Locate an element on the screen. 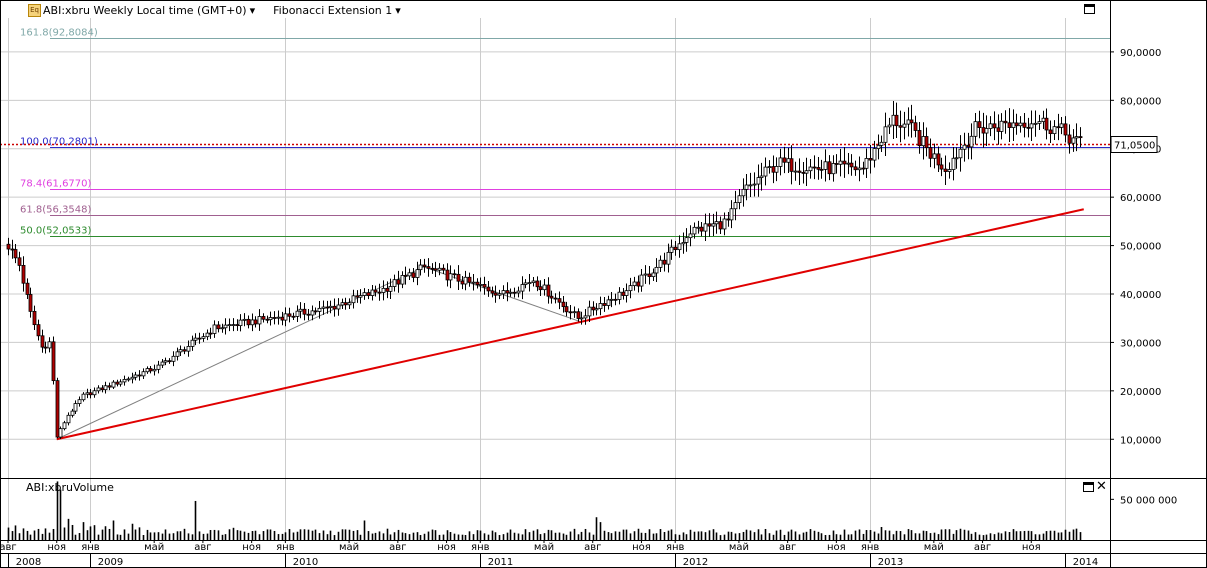 Image resolution: width=1207 pixels, height=568 pixels. year-label: 2014 is located at coordinates (1085, 562).